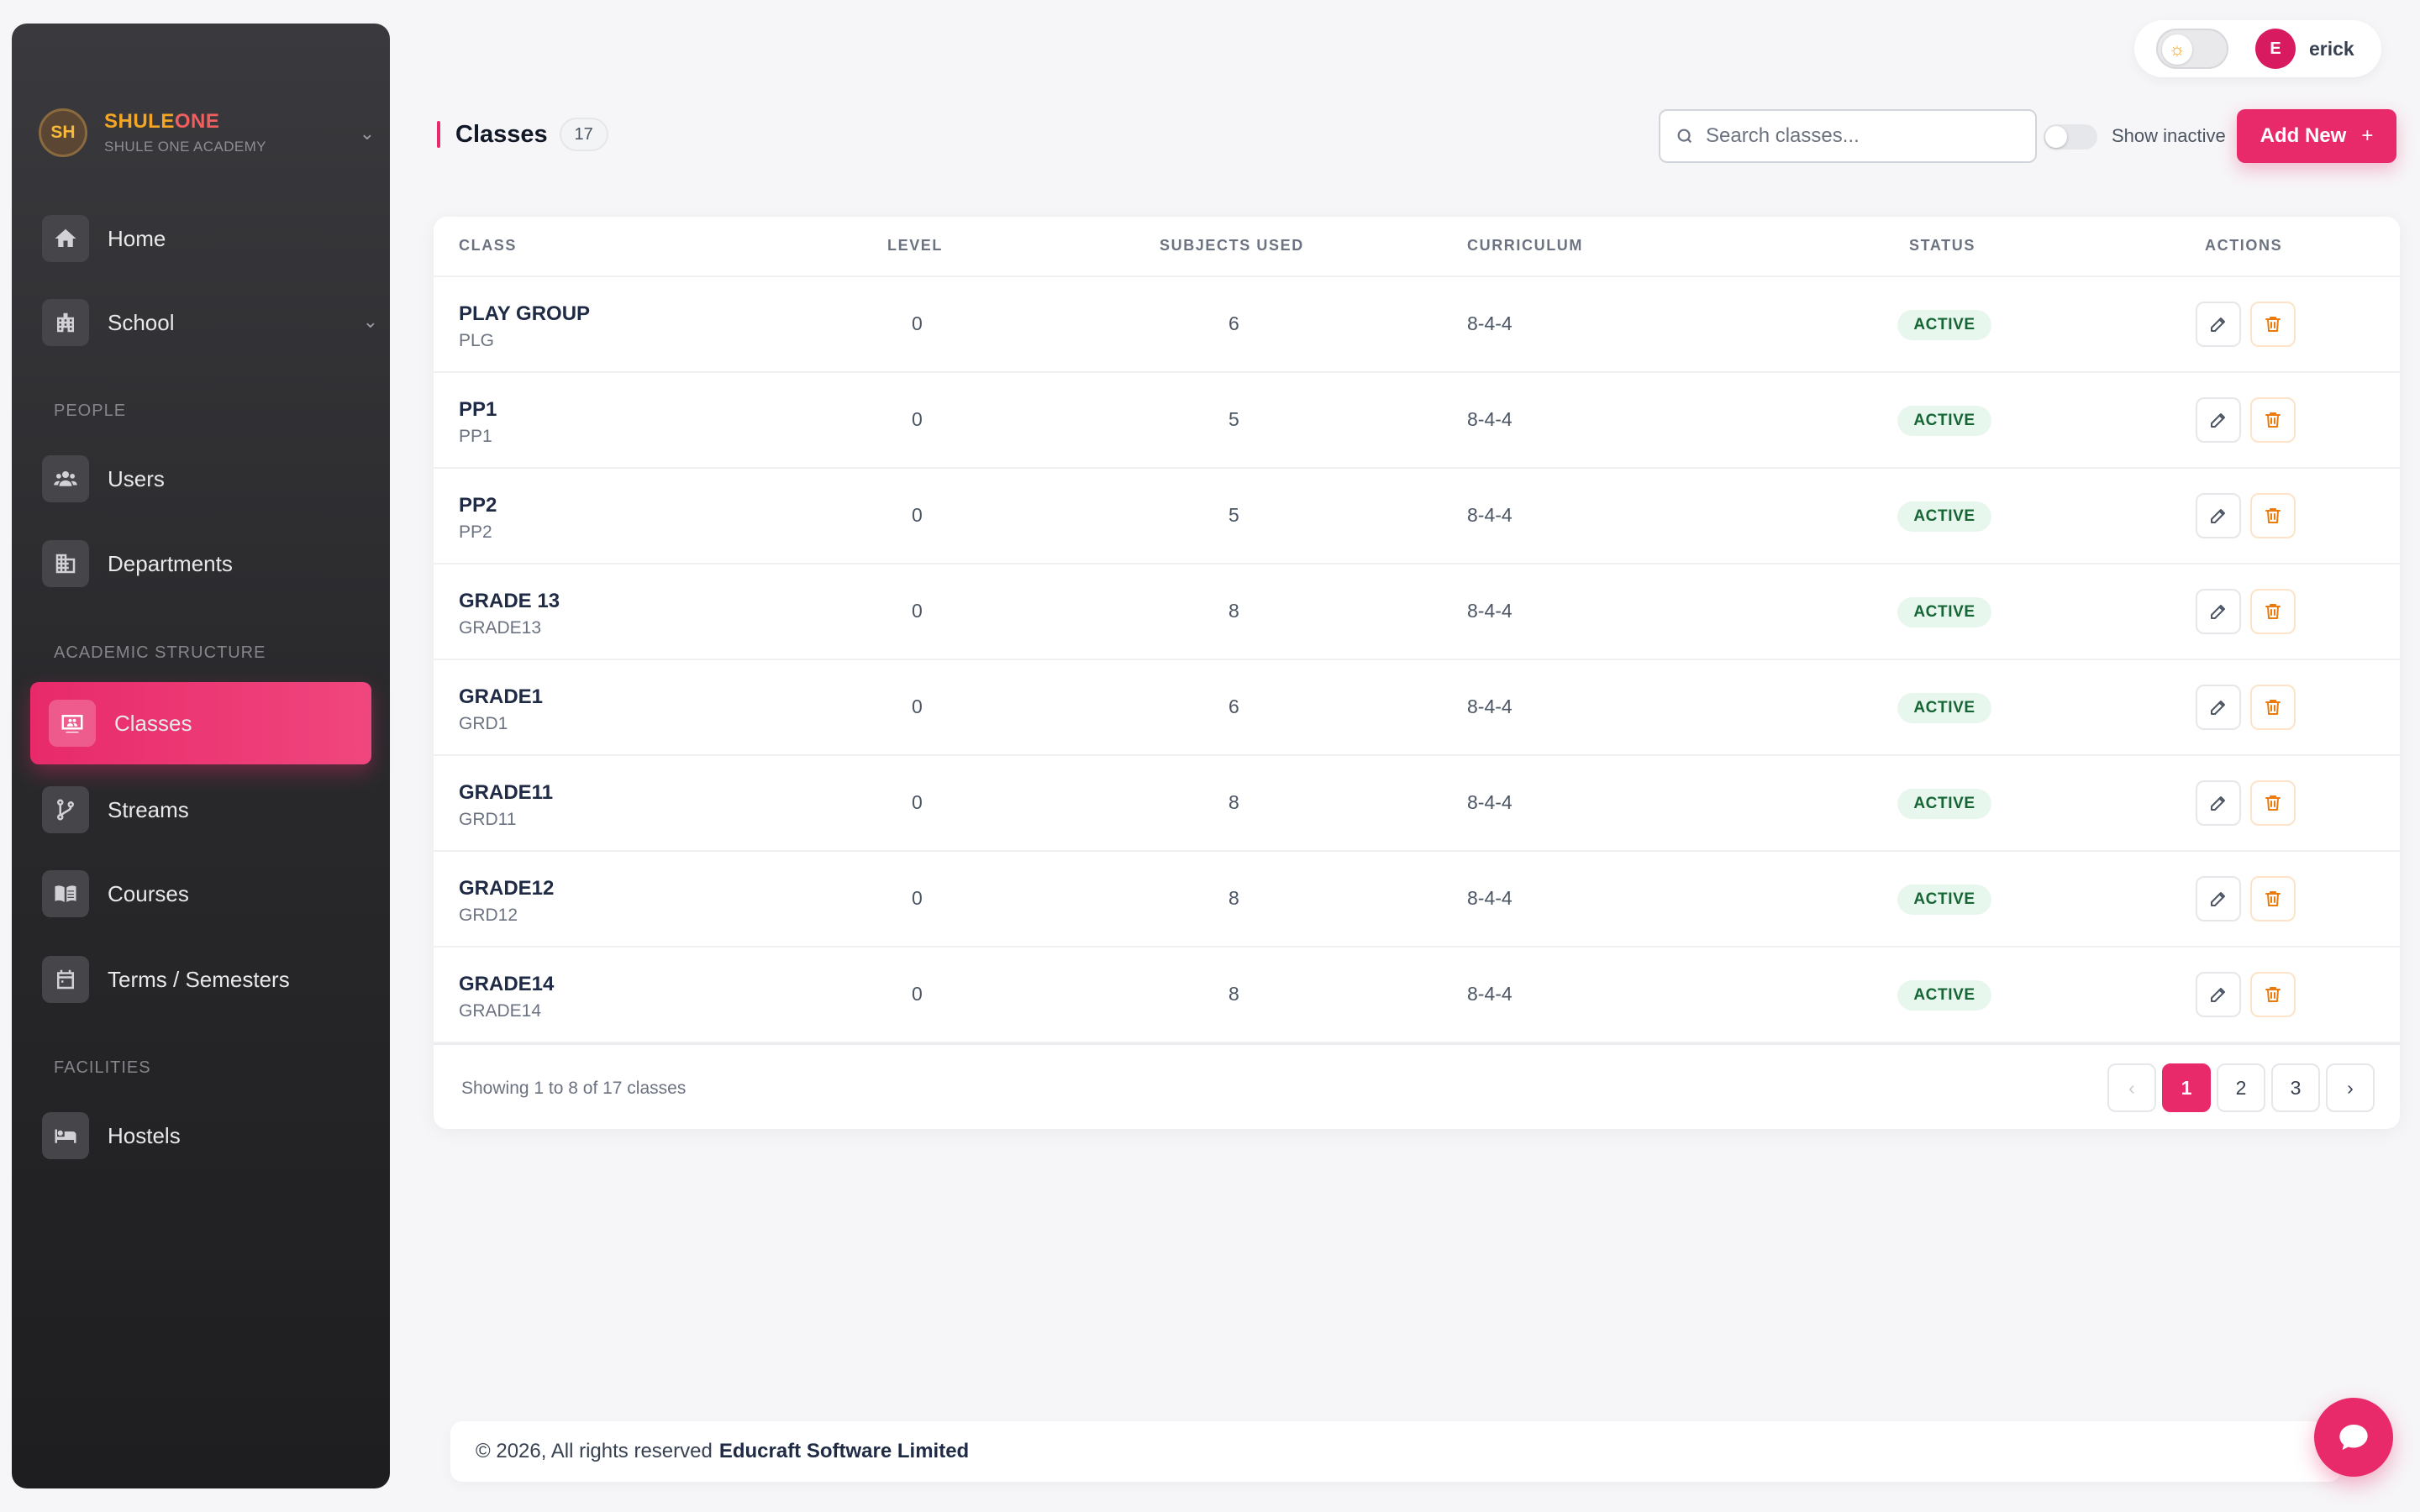 The width and height of the screenshot is (2420, 1512). What do you see at coordinates (2350, 1087) in the screenshot?
I see `next-page-button: ›` at bounding box center [2350, 1087].